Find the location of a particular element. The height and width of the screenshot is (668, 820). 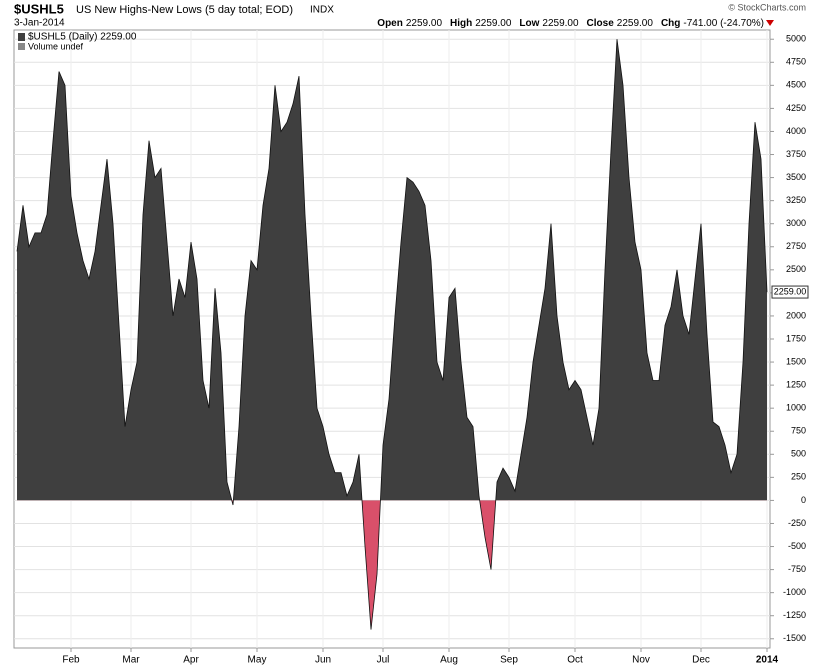

date: 3-Jan-2014 is located at coordinates (39, 23).